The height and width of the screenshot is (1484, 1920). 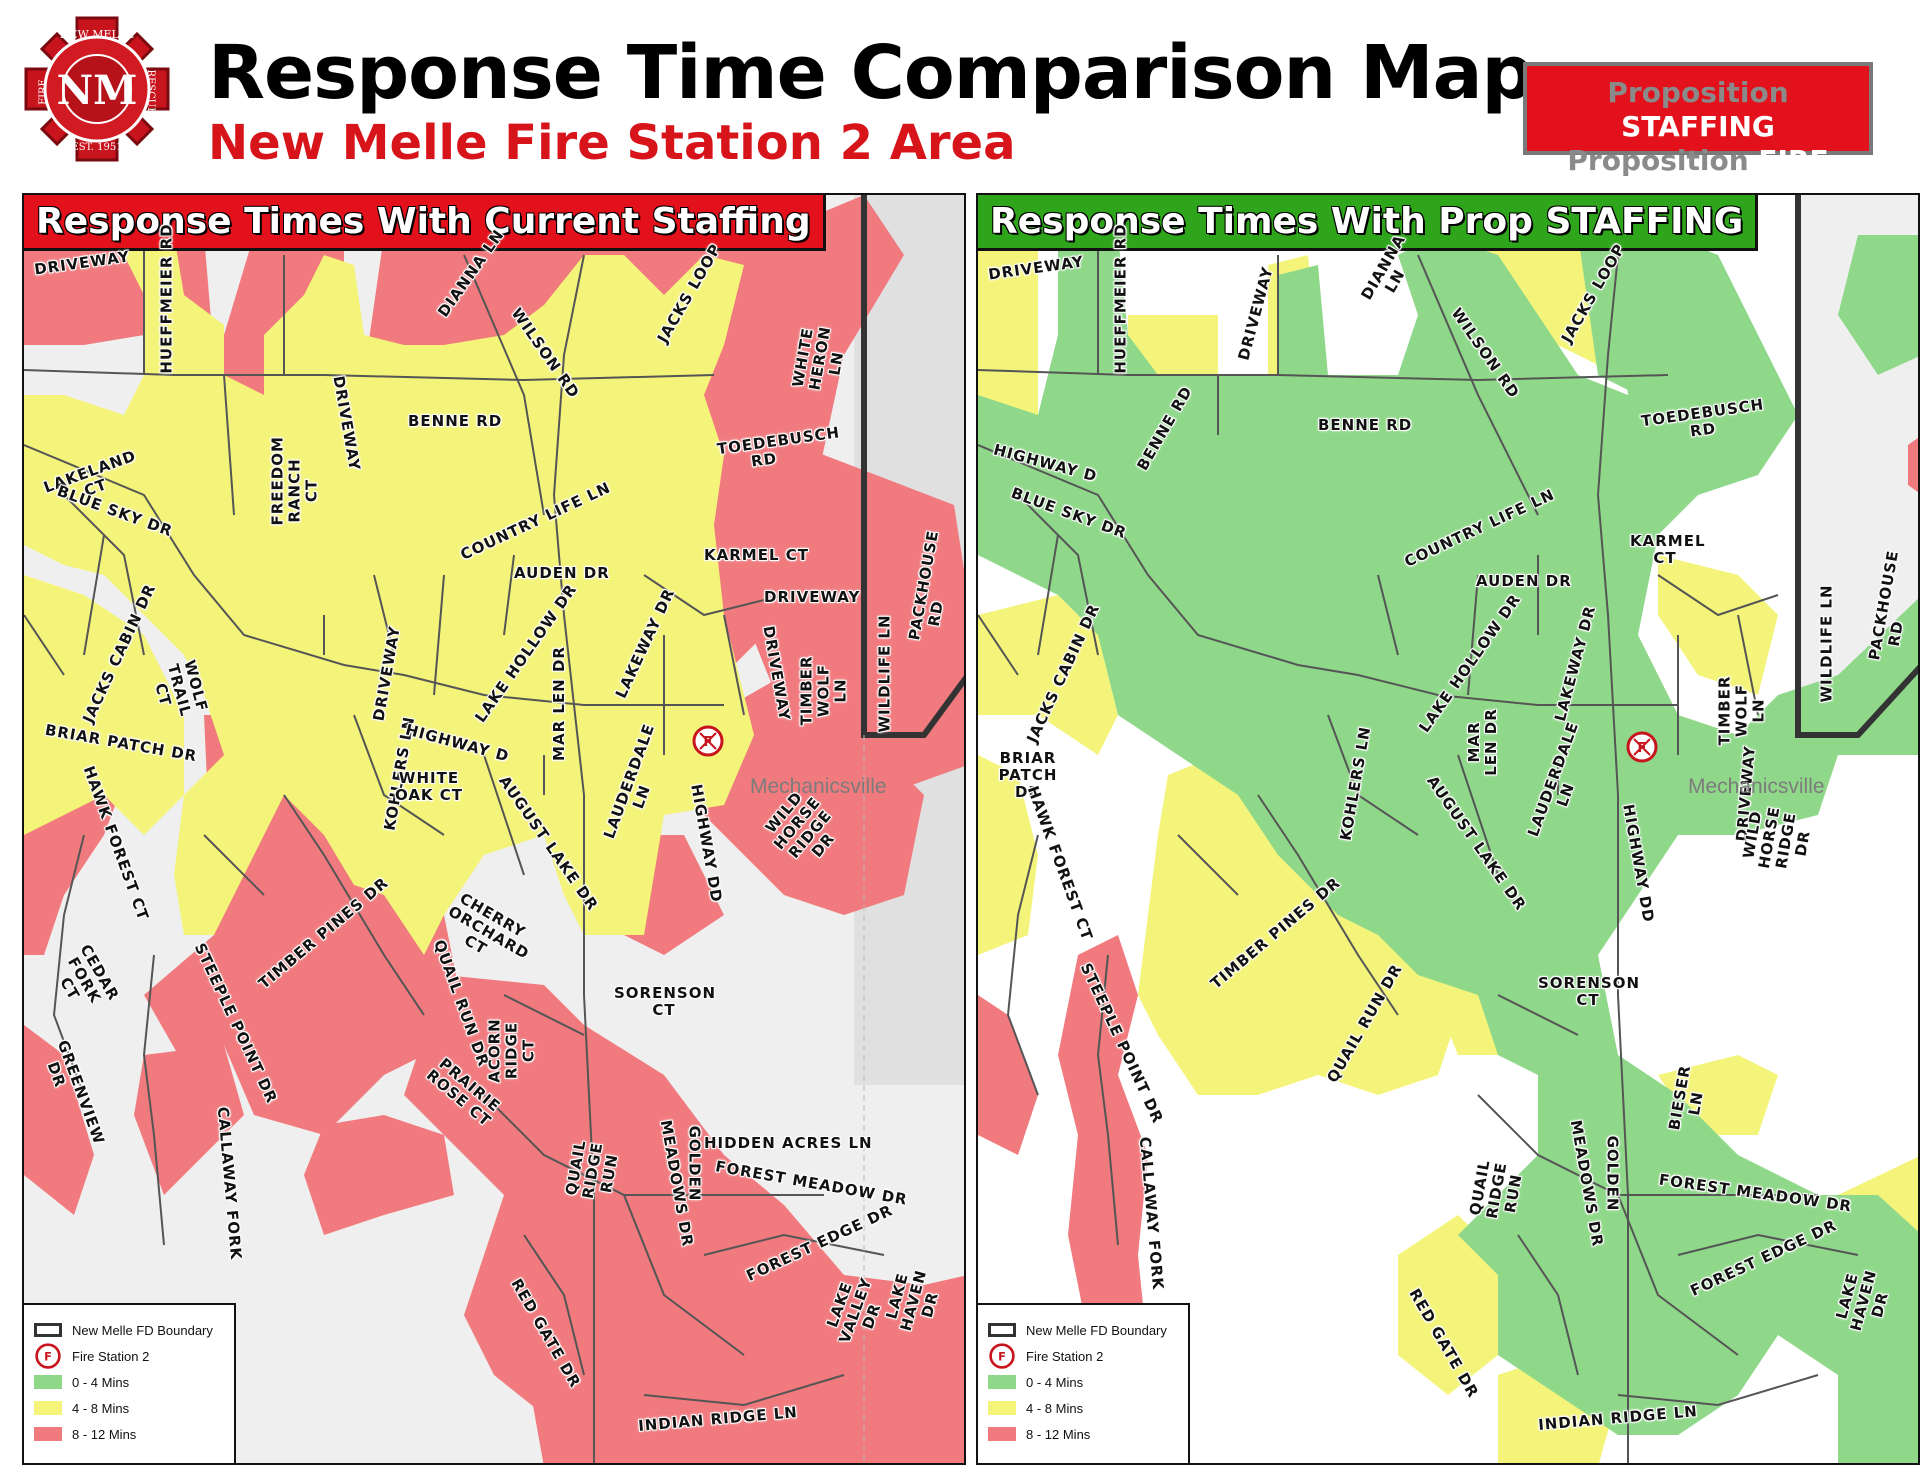 What do you see at coordinates (511, 1050) in the screenshot?
I see `street-label: ACORN RIDGE CT` at bounding box center [511, 1050].